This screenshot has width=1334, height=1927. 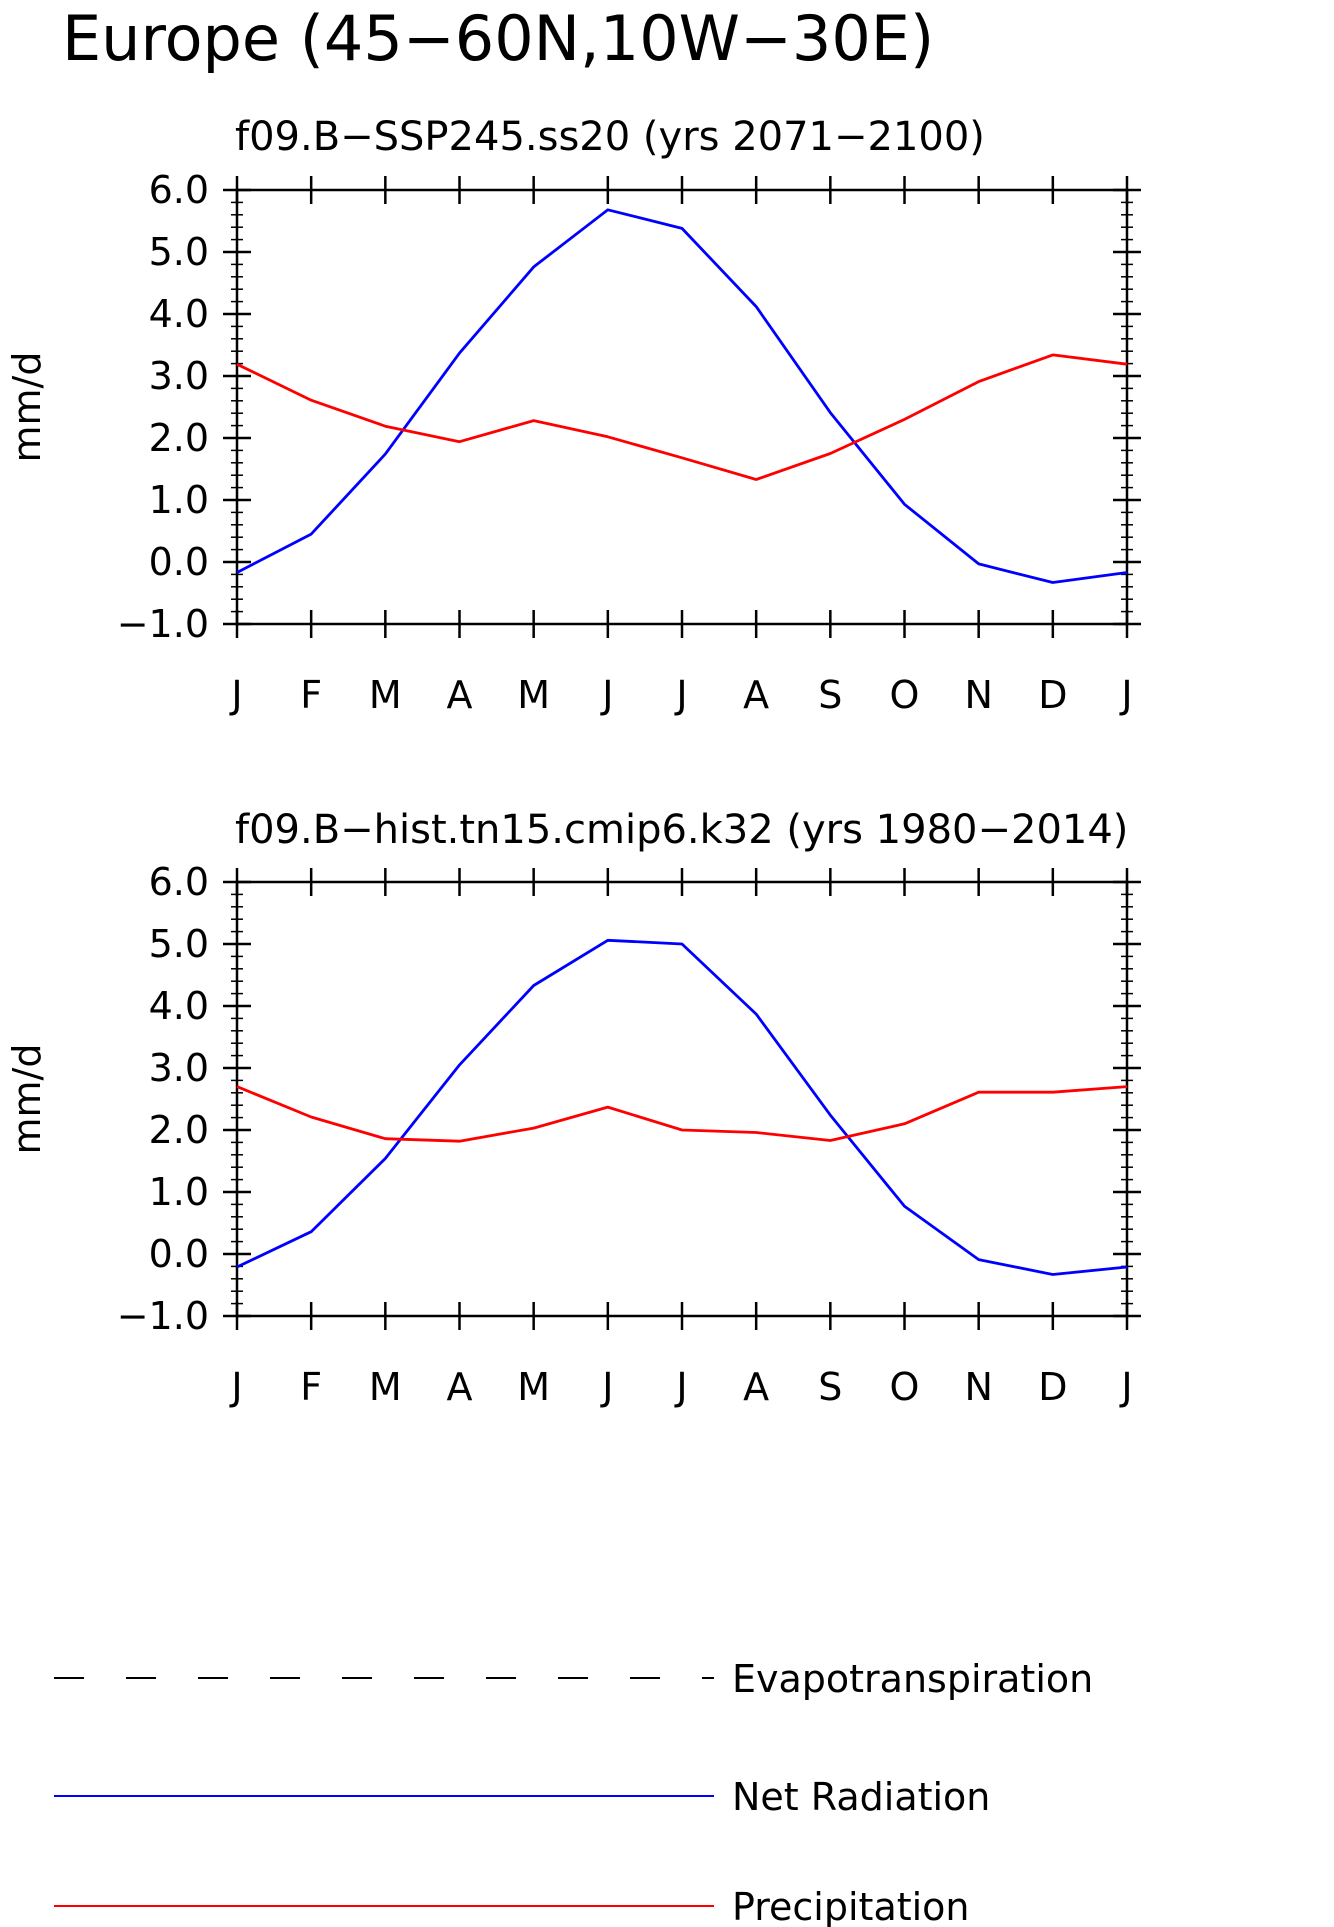 I want to click on figure-title: Europe (45−60N,10W−30E), so click(x=498, y=38).